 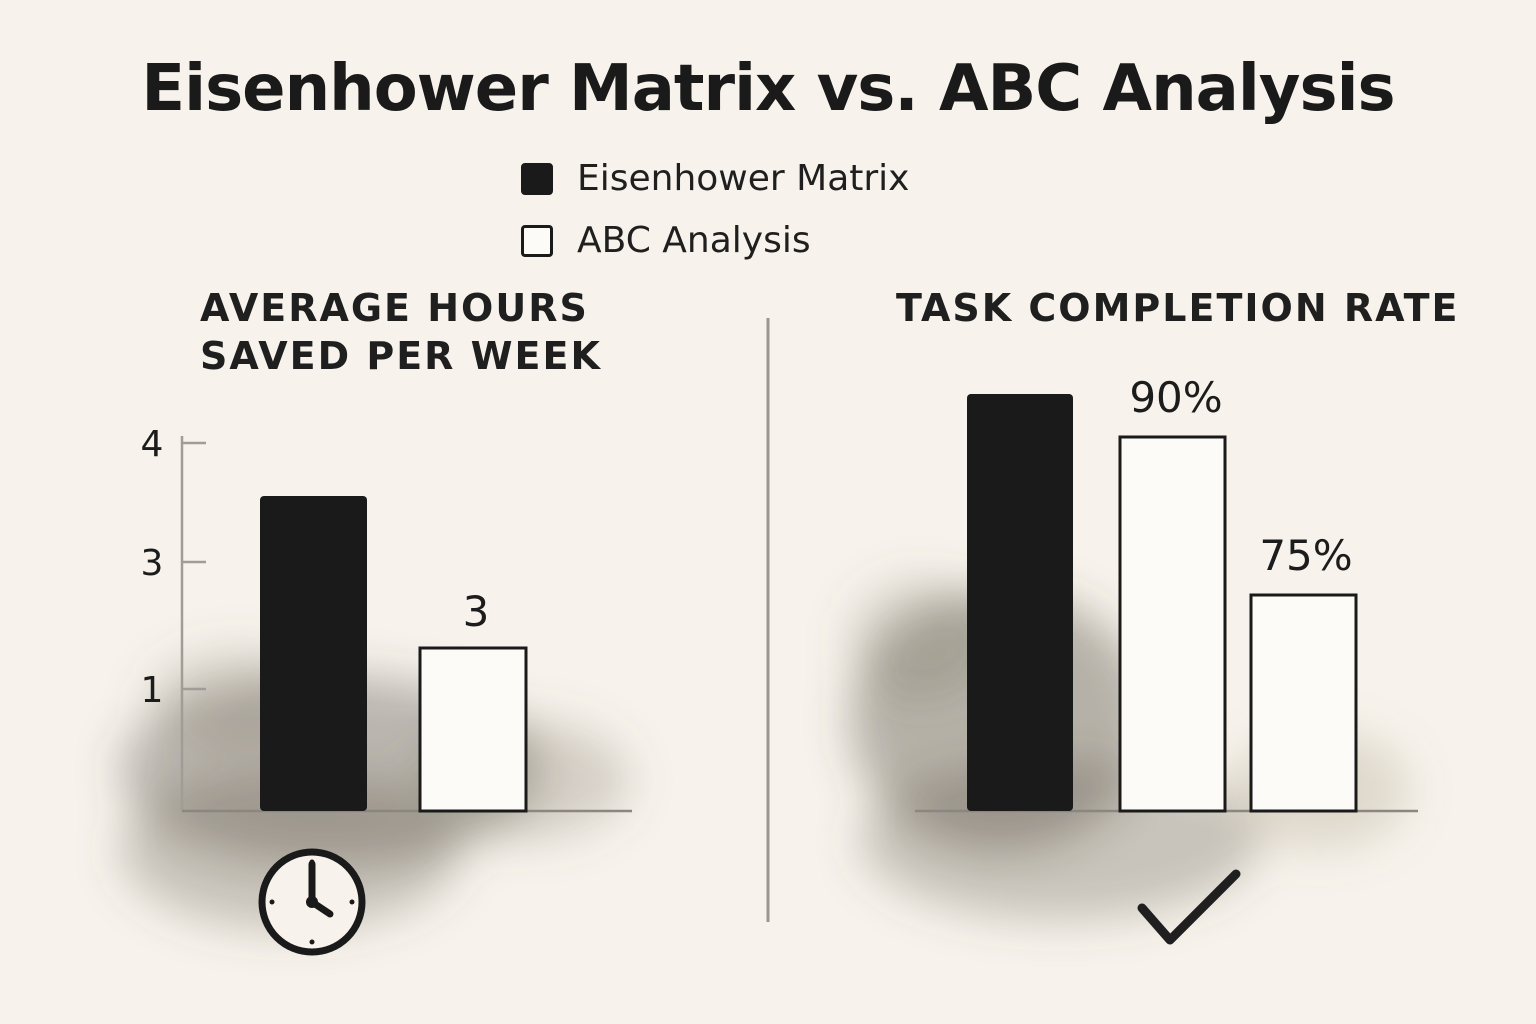 What do you see at coordinates (473, 729) in the screenshot?
I see `bar-left-abc` at bounding box center [473, 729].